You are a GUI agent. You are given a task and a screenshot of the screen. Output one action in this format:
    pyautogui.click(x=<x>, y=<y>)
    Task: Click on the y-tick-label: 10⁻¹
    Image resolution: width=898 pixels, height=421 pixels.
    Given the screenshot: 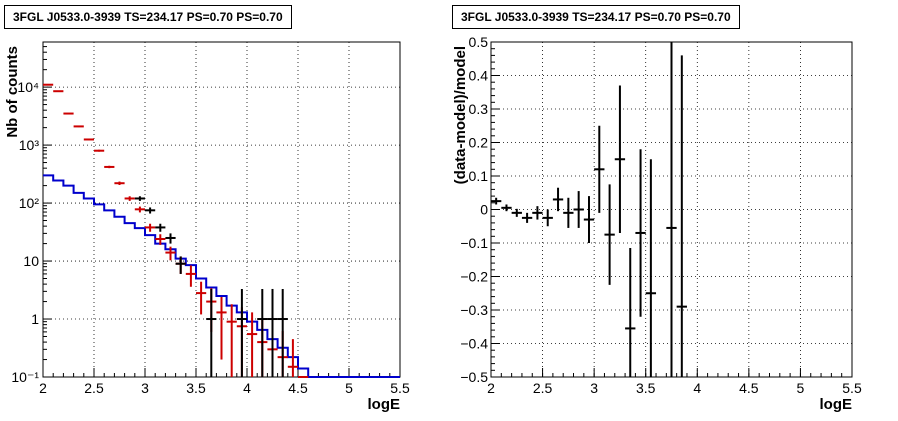 What is the action you would take?
    pyautogui.click(x=25, y=377)
    